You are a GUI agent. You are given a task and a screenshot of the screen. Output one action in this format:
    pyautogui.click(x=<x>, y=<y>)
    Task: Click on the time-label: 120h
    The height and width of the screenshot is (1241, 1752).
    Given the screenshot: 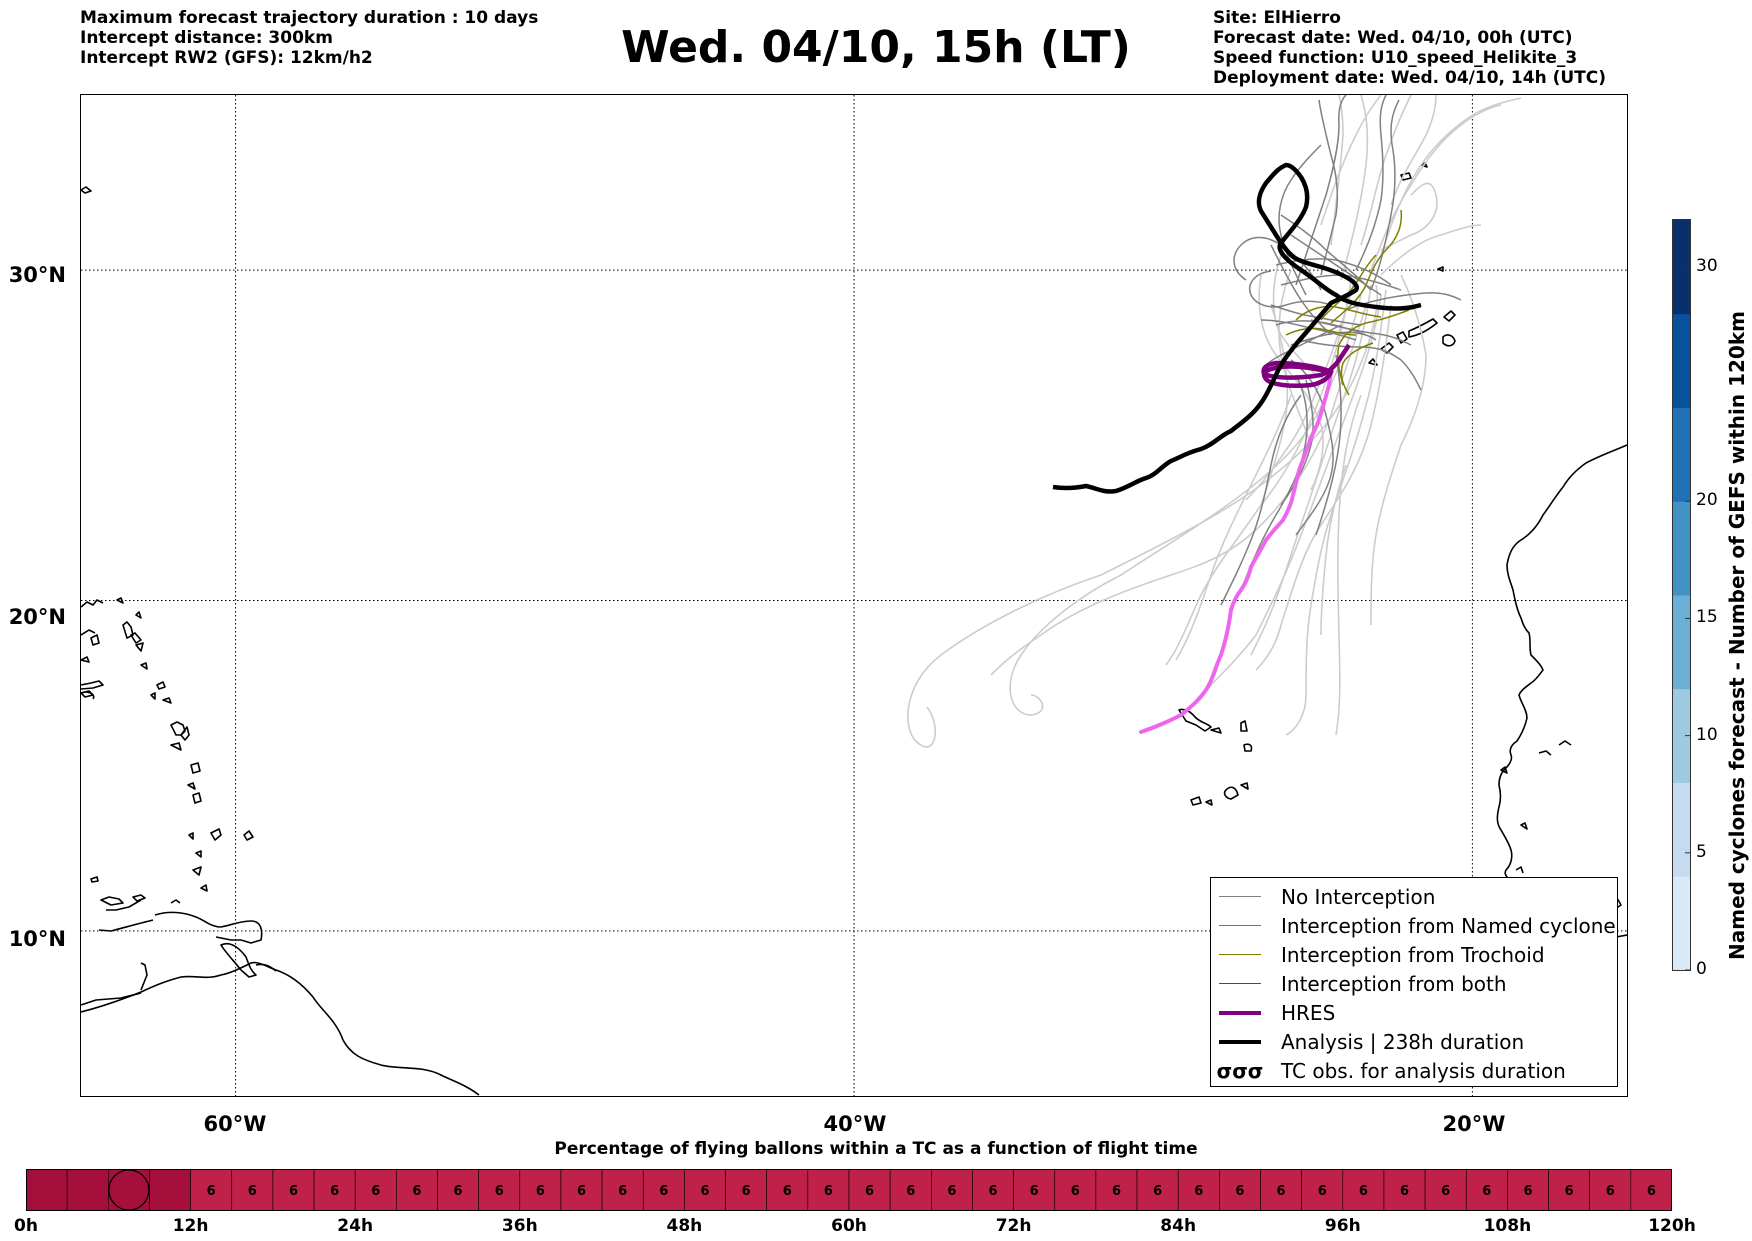 What is the action you would take?
    pyautogui.click(x=1672, y=1226)
    